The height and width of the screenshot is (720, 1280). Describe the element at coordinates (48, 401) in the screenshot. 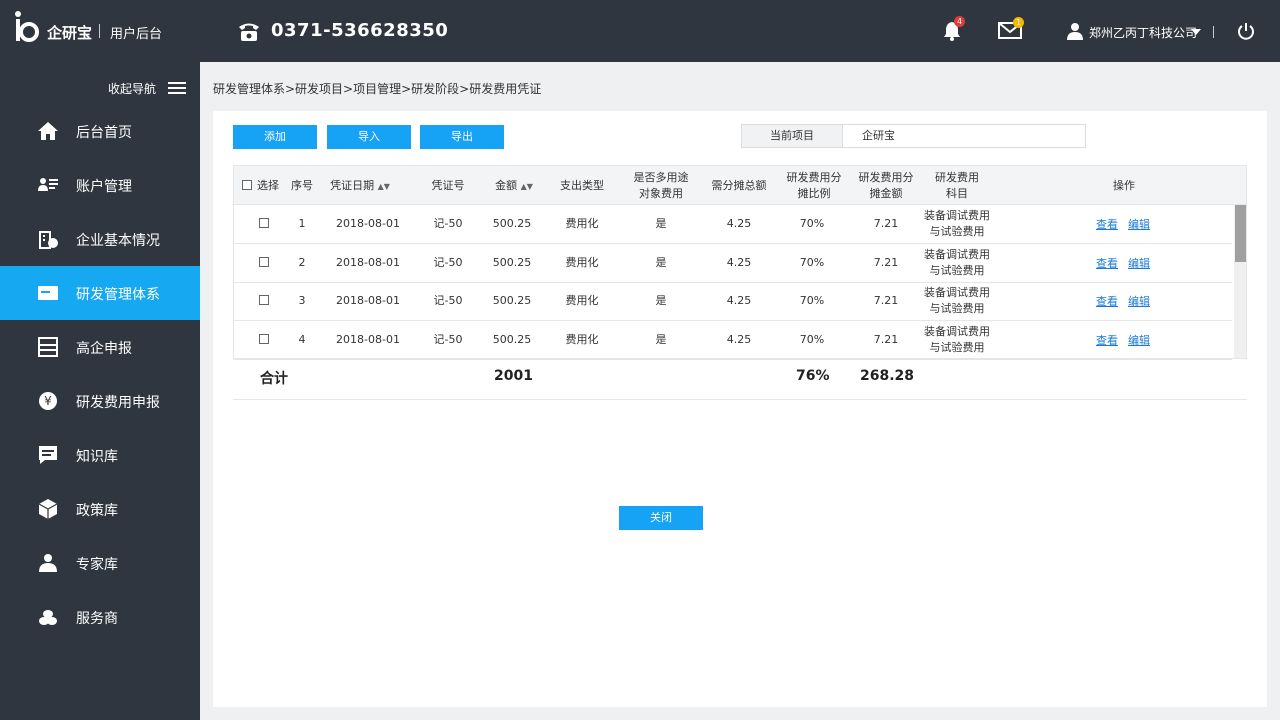

I see `yen-icon: ¥` at that location.